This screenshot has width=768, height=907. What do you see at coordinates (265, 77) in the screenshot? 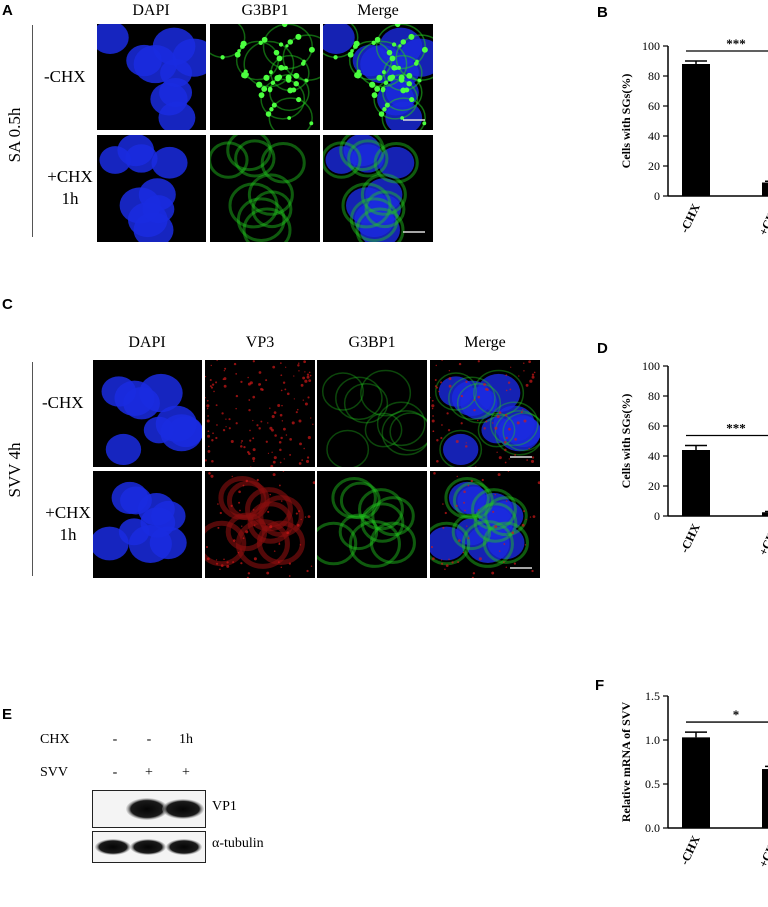
I see `micrograph-a-g3bp1-minus` at bounding box center [265, 77].